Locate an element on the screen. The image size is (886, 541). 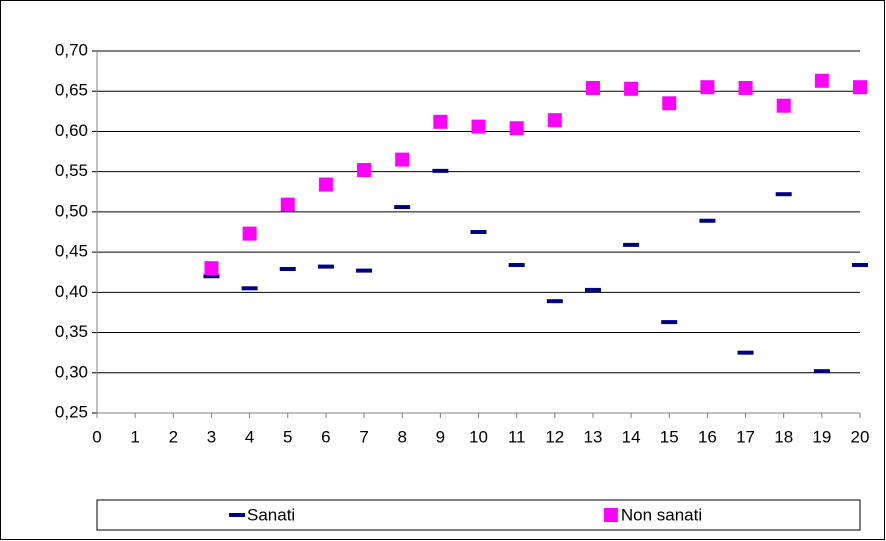
y-tick-label: 0,40 is located at coordinates (71, 291).